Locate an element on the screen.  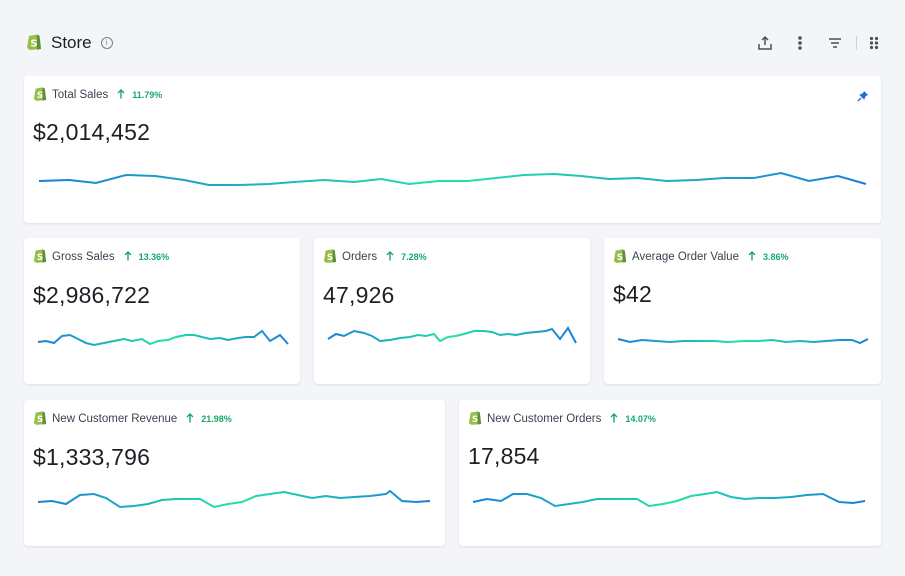
metric-value: $1,333,796 is located at coordinates (92, 457).